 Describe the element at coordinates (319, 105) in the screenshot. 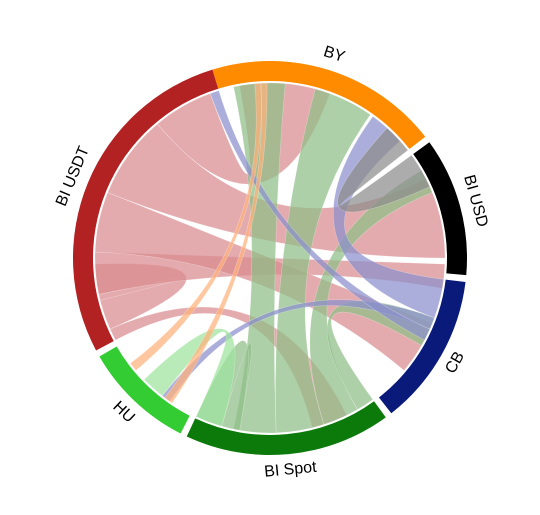

I see `segment-arc-by` at that location.